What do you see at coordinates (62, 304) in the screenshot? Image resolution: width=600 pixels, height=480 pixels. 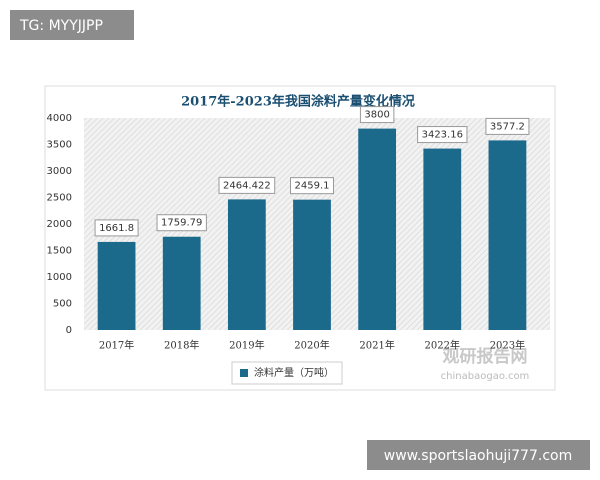 I see `y-tick-label: 500` at bounding box center [62, 304].